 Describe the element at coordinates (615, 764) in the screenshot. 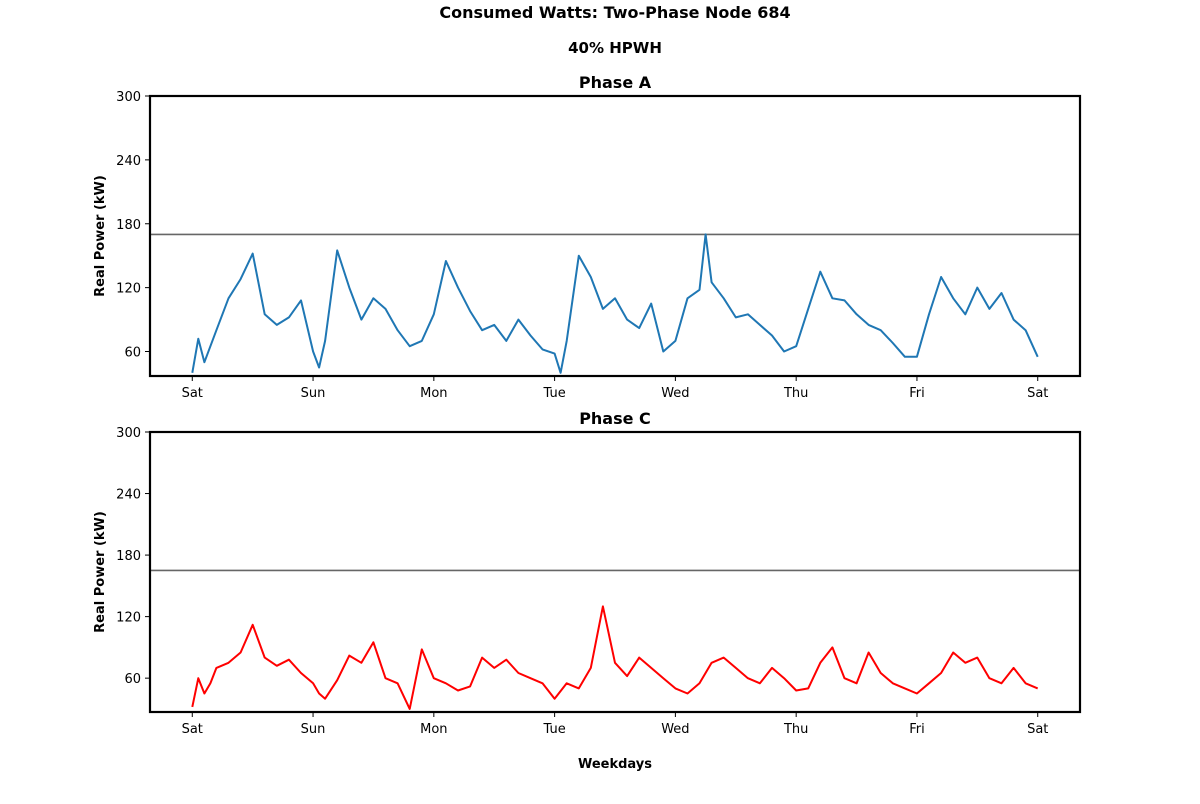

I see `x-axis-label: Weekdays` at that location.